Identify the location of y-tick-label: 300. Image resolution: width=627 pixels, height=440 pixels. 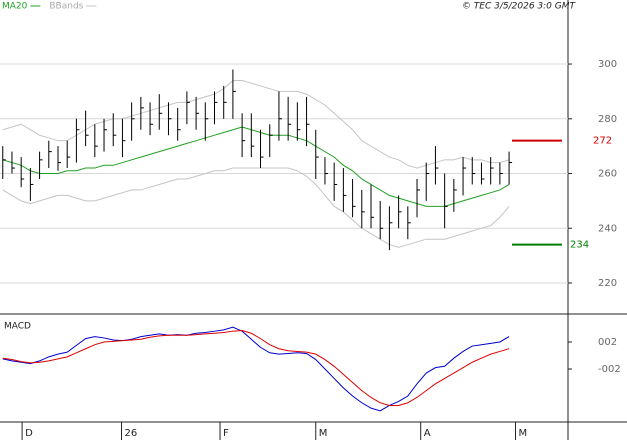
(607, 64).